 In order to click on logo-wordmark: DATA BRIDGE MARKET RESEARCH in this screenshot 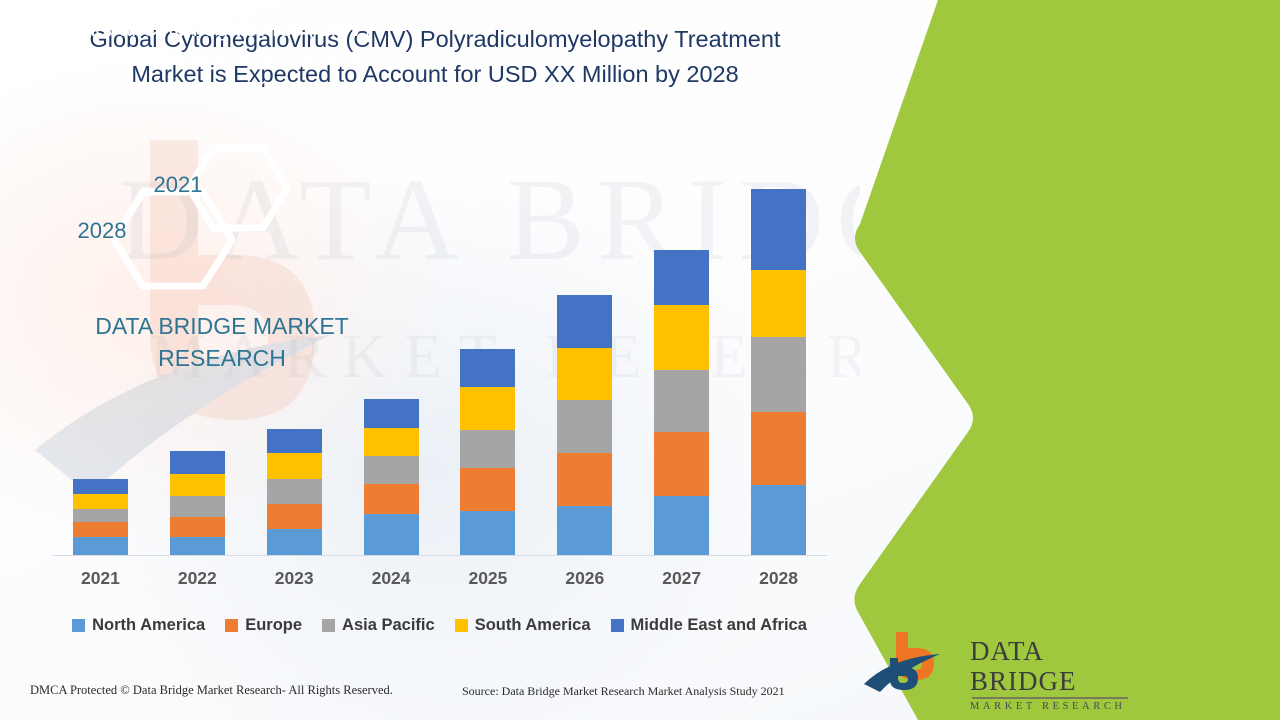, I will do `click(1049, 674)`.